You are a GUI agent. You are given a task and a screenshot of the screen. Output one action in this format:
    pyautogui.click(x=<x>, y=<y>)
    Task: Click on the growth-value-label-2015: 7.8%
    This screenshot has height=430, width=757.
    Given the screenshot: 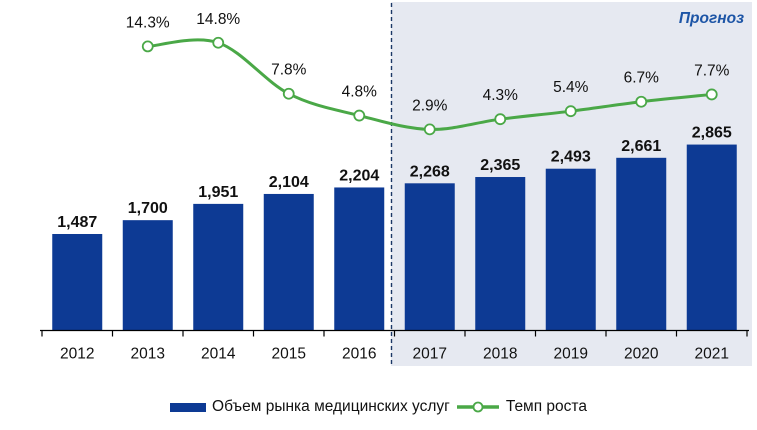 What is the action you would take?
    pyautogui.click(x=289, y=70)
    